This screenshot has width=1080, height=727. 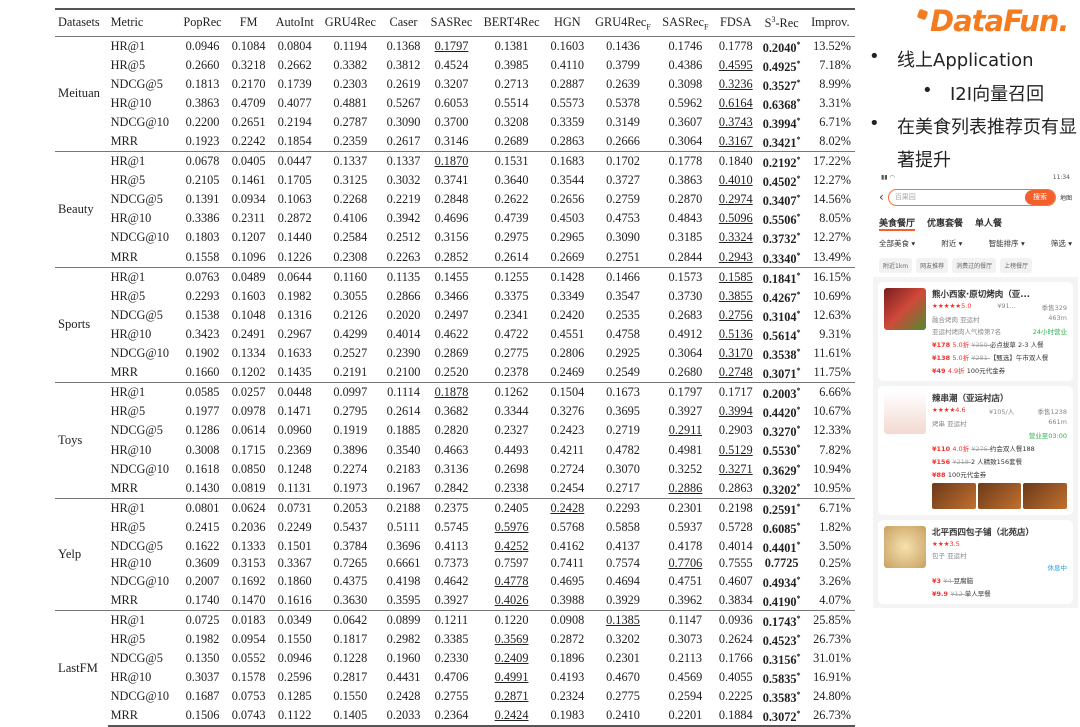 What do you see at coordinates (403, 599) in the screenshot?
I see `value-cell: 0.3595` at bounding box center [403, 599].